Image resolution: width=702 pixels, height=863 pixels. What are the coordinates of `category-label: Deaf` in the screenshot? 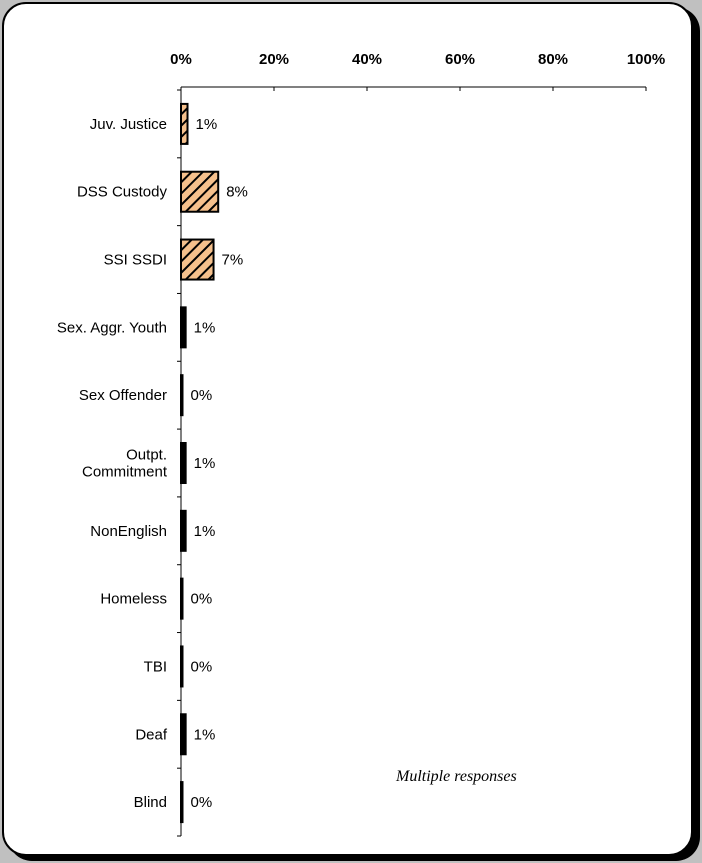 It's located at (151, 734).